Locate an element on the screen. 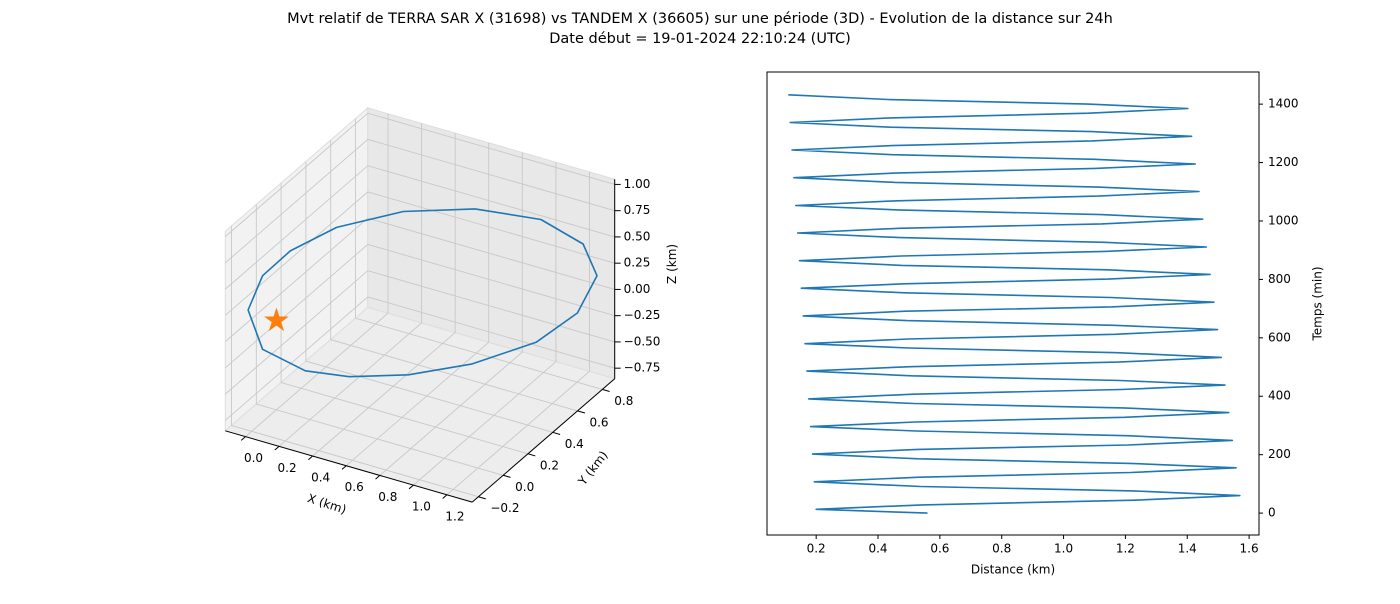 This screenshot has height=604, width=1400. z-tick-label: −0.75 is located at coordinates (642, 368).